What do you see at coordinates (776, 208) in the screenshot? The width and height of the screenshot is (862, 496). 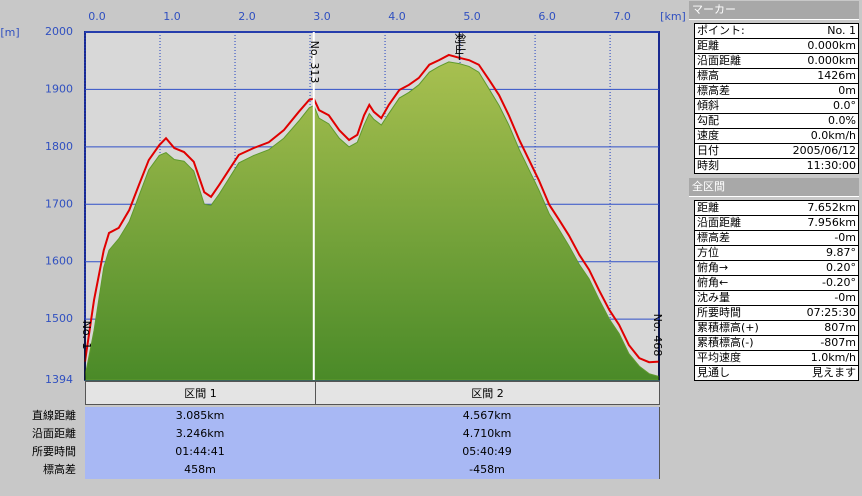 I see `panel-row: 距離 7.652km` at bounding box center [776, 208].